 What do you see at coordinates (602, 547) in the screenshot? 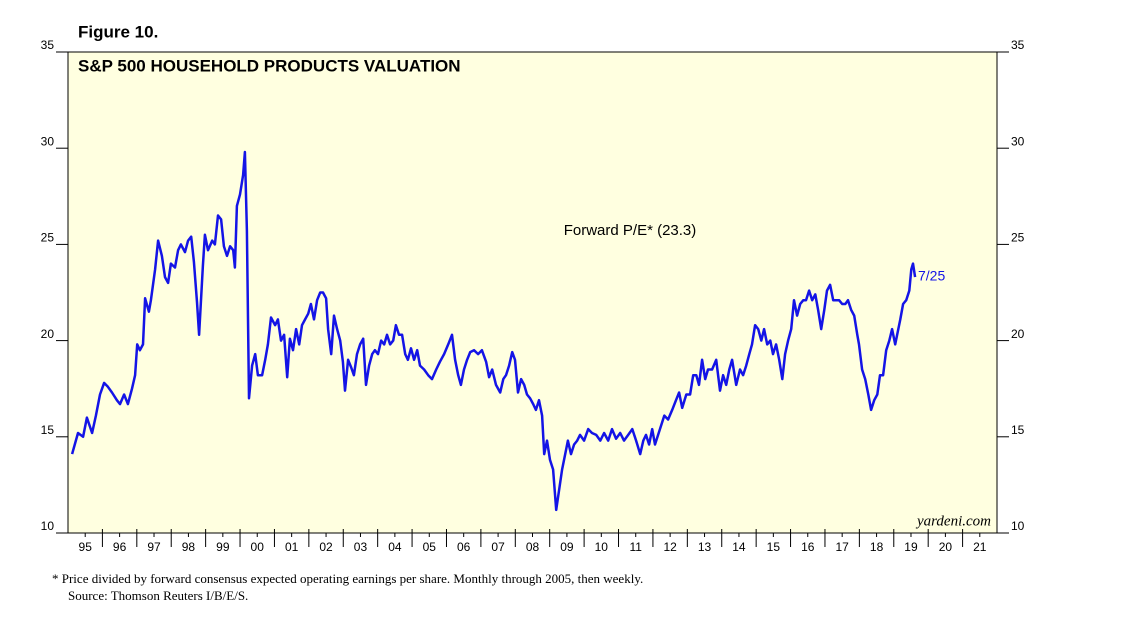
I see `x-tick-label: 10` at bounding box center [602, 547].